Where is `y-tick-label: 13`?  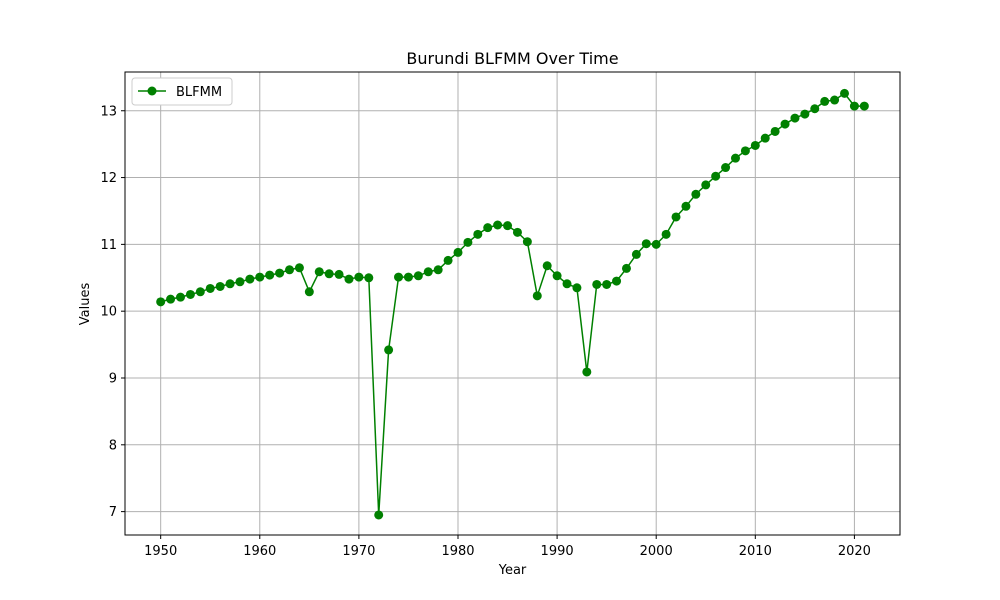
y-tick-label: 13 is located at coordinates (108, 111).